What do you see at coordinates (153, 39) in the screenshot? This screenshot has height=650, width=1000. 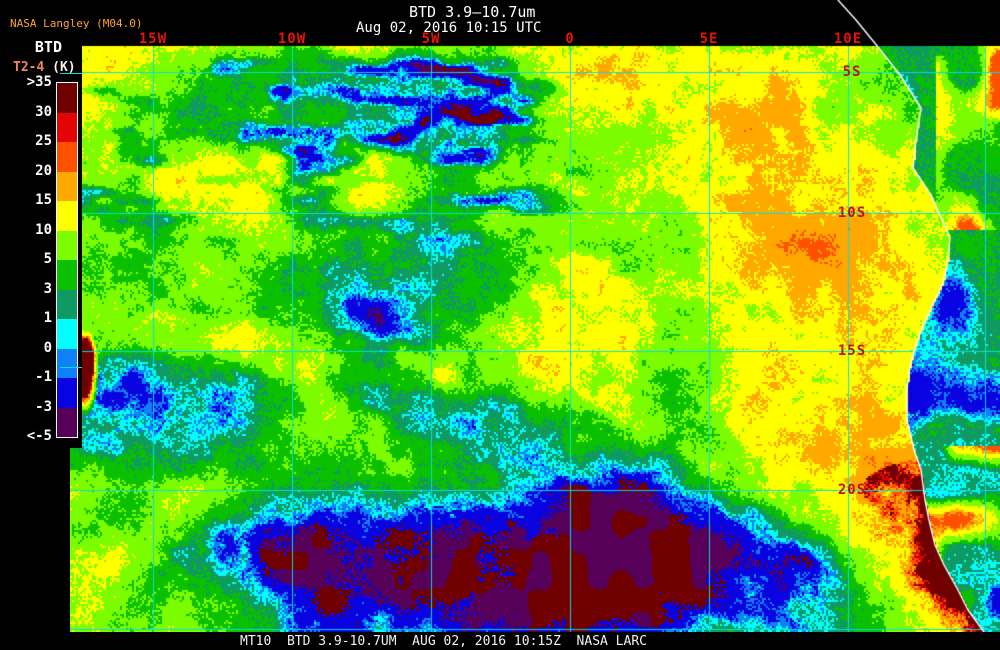 I see `lon-label-15w: 15W` at bounding box center [153, 39].